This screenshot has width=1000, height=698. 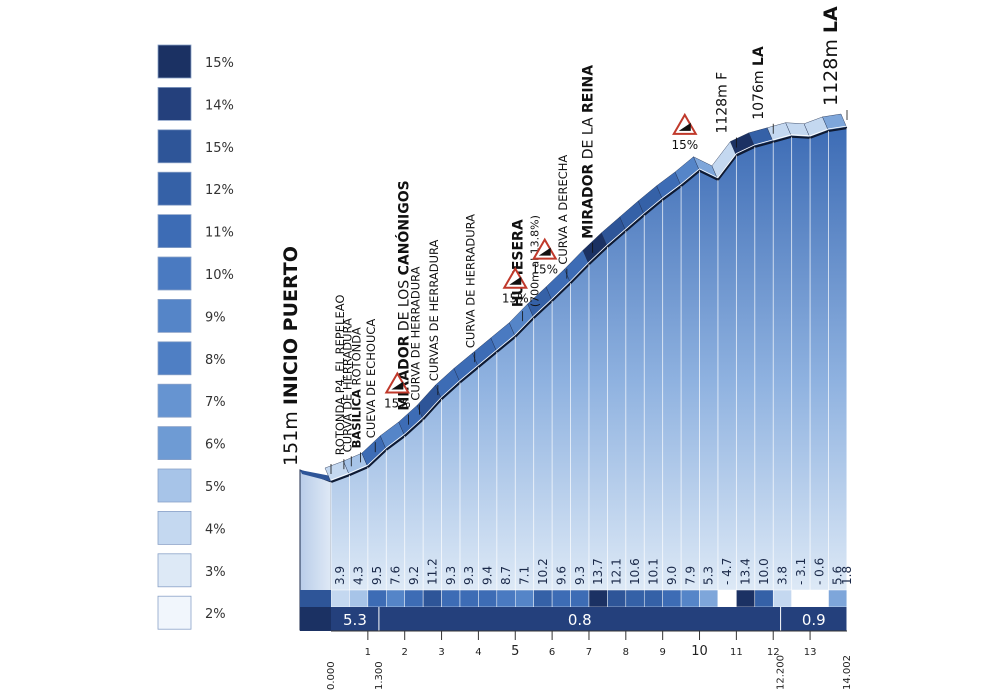 I want to click on distance-mark-label: 1.300, so click(x=379, y=675).